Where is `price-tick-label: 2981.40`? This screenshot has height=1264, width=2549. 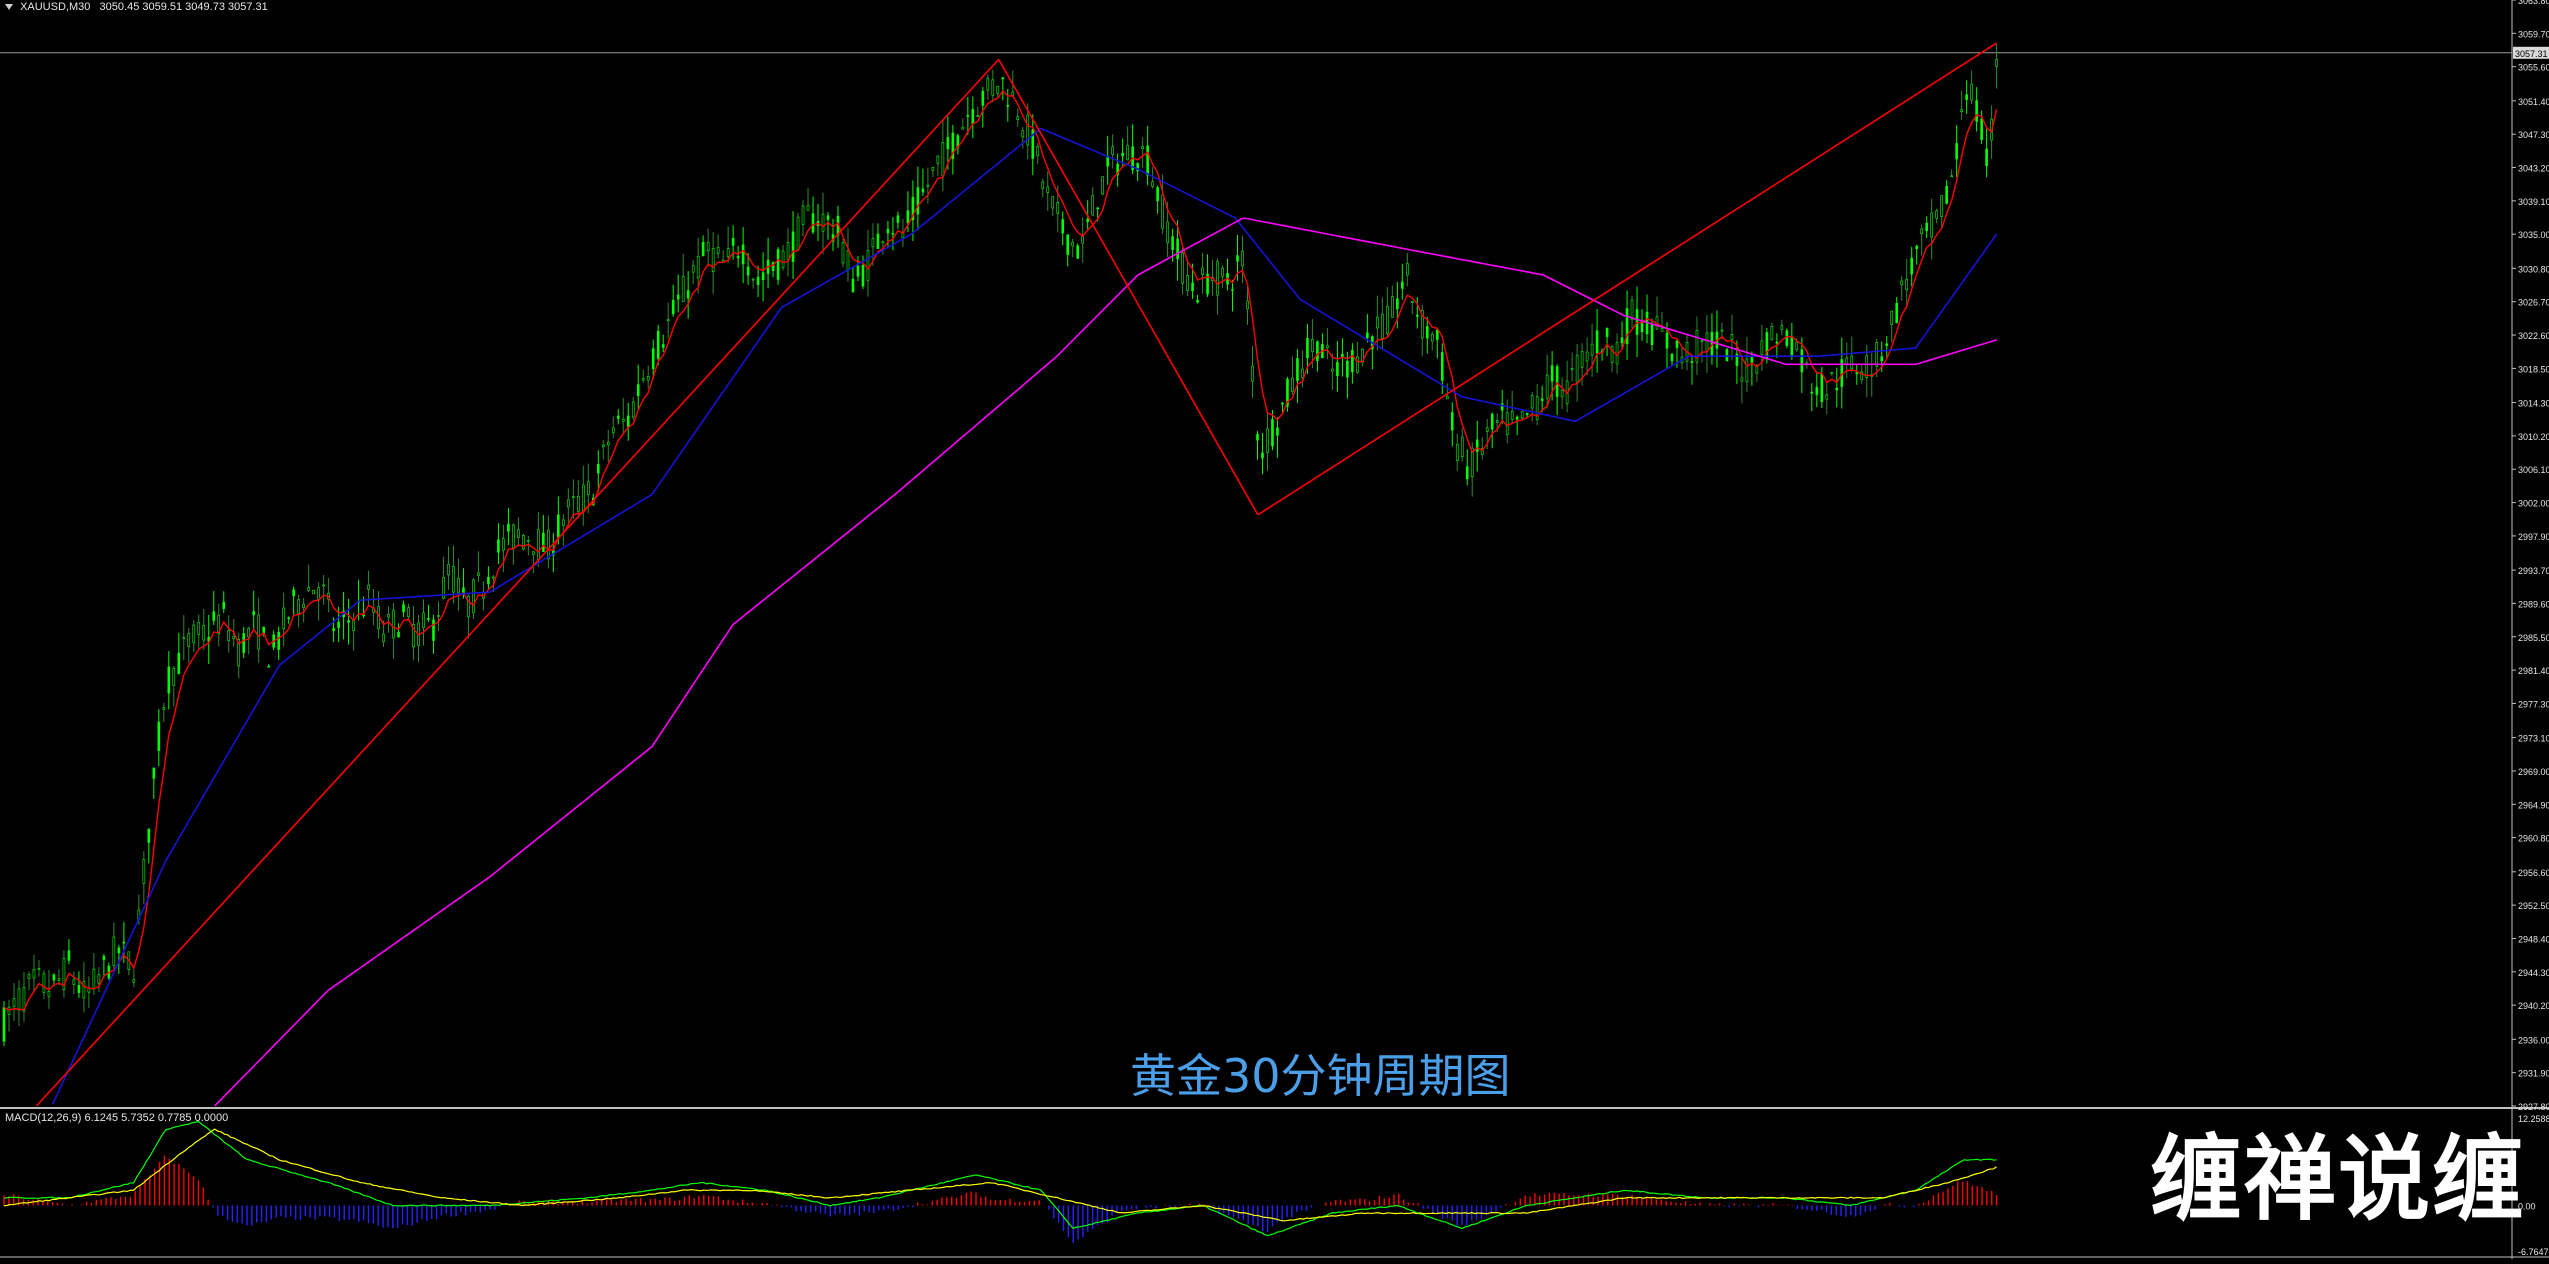 price-tick-label: 2981.40 is located at coordinates (2533, 671).